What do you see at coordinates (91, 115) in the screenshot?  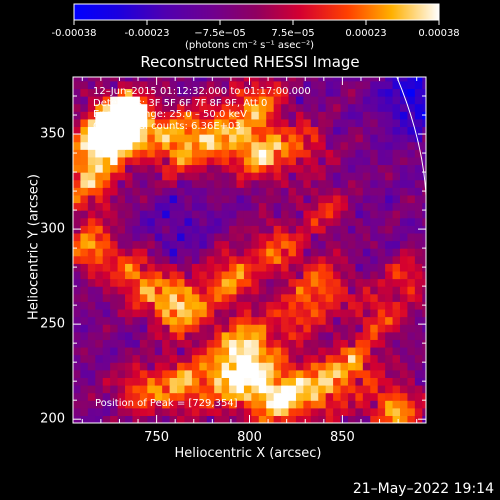 I see `heatmap-cell-1922` at bounding box center [91, 115].